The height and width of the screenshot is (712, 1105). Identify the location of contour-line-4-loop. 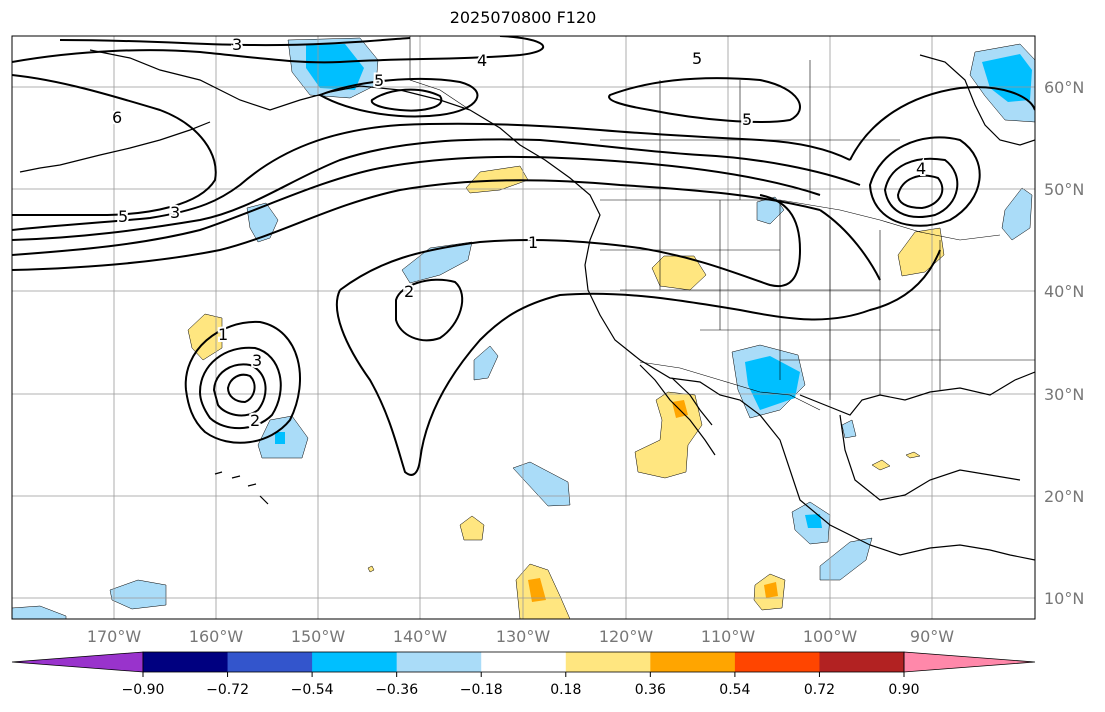
(398, 97).